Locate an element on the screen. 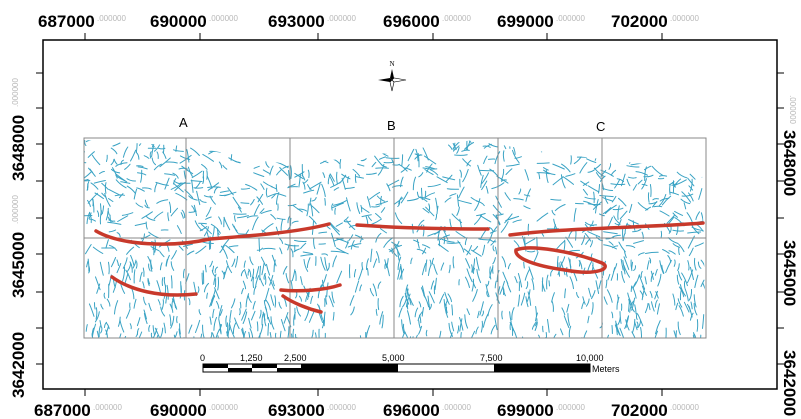 The image size is (801, 419). scale-bar-labels: 0 1,250 2,500 5,000 7,500 10,000 Meters is located at coordinates (410, 363).